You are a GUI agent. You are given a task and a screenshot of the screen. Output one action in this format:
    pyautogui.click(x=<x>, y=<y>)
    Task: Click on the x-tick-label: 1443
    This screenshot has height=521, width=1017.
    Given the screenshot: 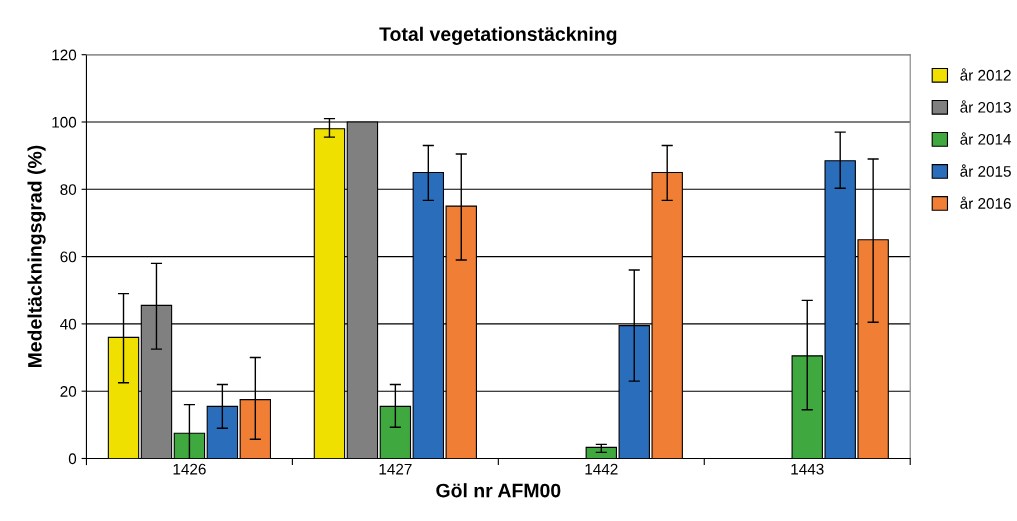 What is the action you would take?
    pyautogui.click(x=807, y=469)
    